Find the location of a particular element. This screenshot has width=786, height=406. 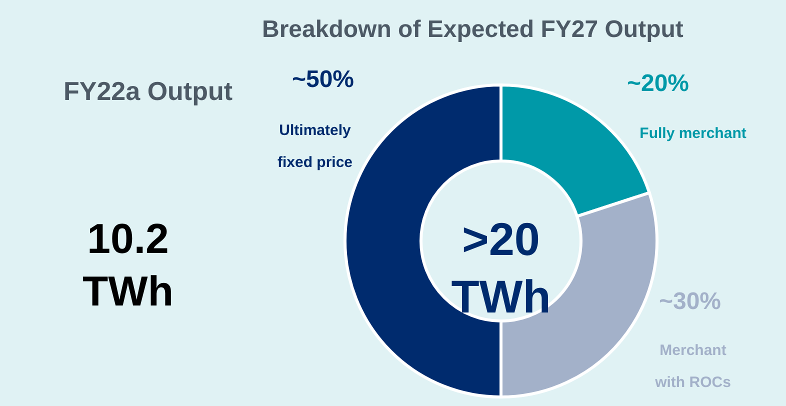

slice-label: Fully merchant is located at coordinates (693, 133).